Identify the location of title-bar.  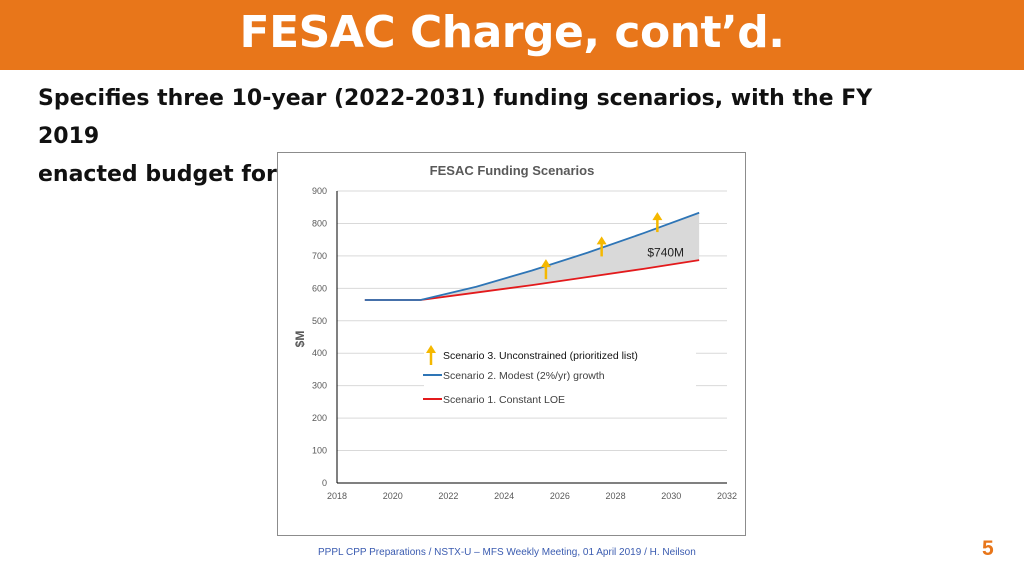
(512, 35).